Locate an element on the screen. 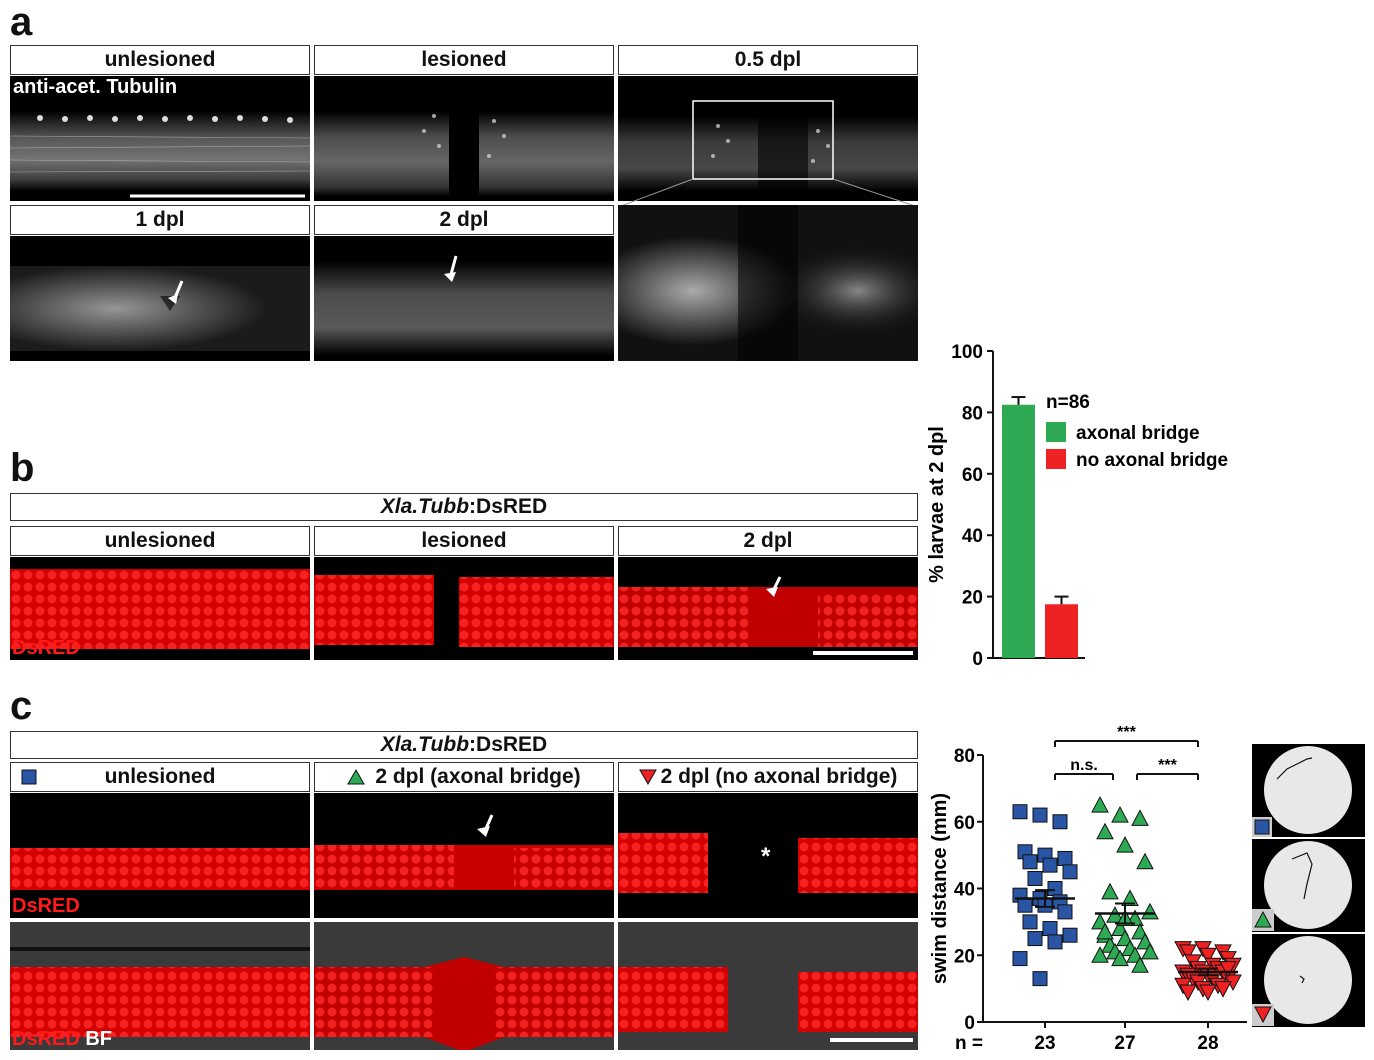 This screenshot has height=1060, width=1374. micrograph-a-1dpl is located at coordinates (160, 298).